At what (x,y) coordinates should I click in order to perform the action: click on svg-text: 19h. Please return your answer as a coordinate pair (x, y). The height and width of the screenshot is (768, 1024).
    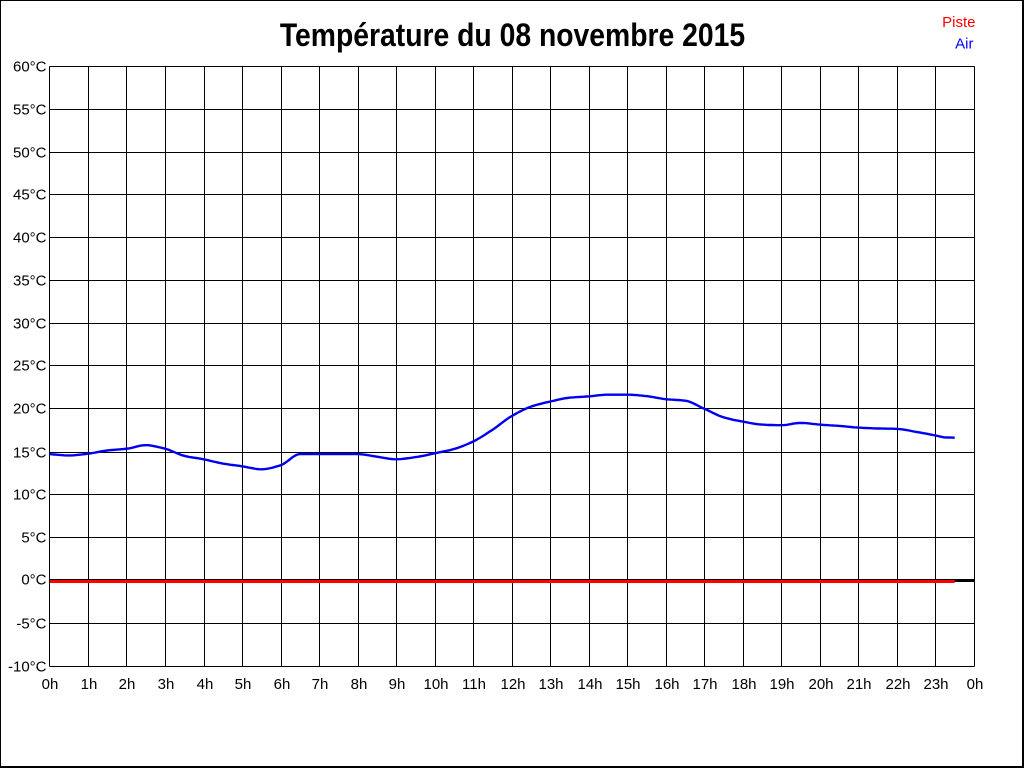
    Looking at the image, I should click on (781, 684).